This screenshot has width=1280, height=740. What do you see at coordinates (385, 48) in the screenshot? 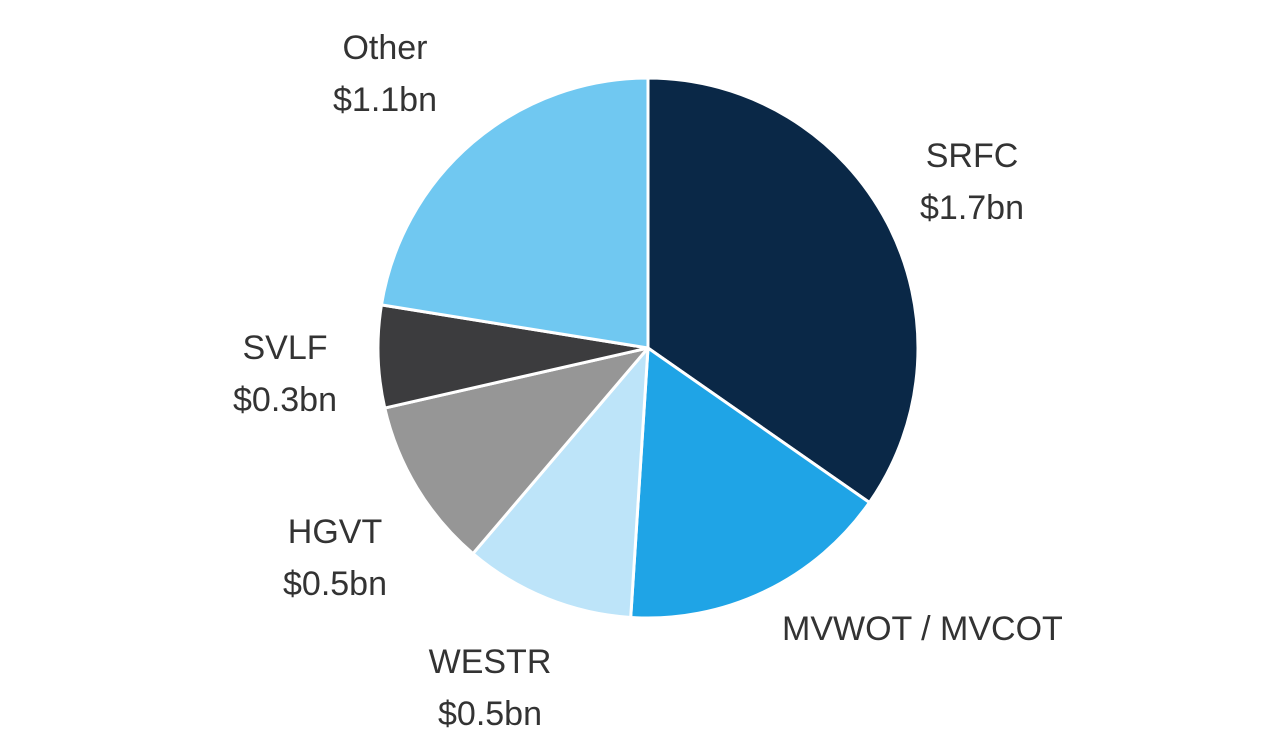
I see `slice-name: Other` at bounding box center [385, 48].